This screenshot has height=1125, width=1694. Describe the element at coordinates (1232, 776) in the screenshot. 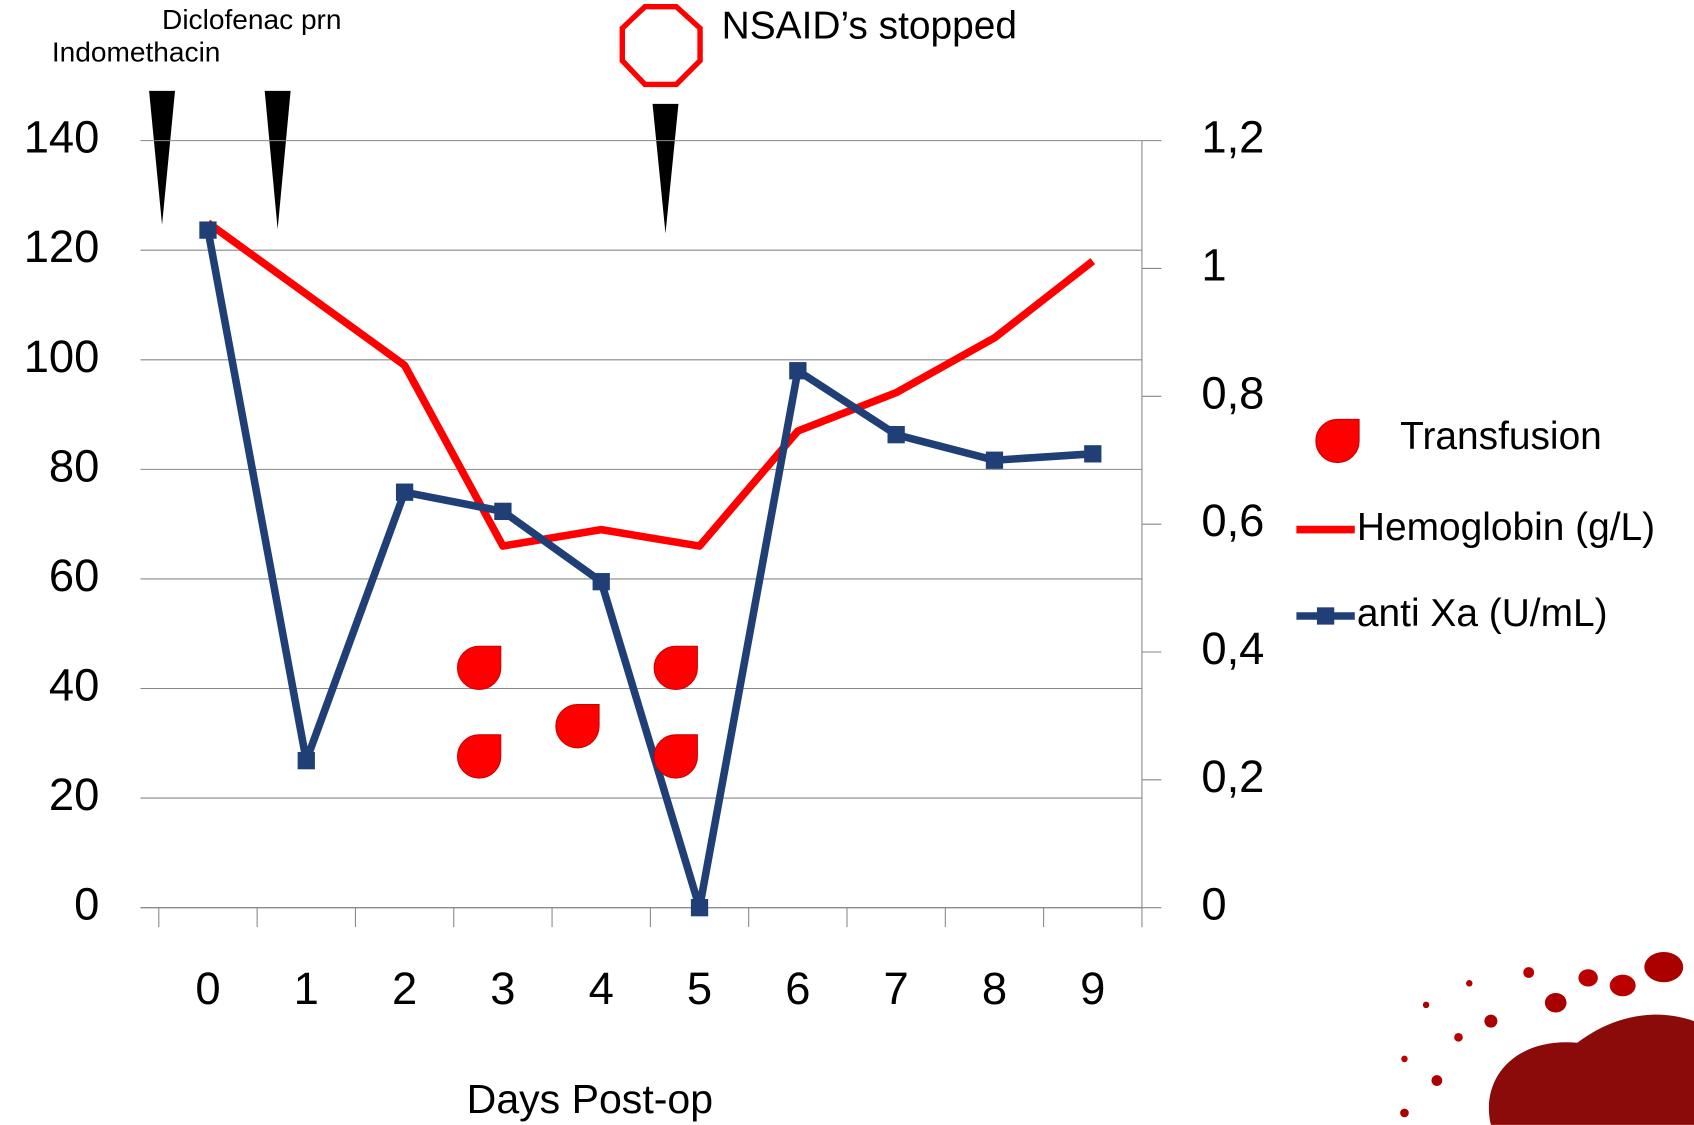

I see `y2-tick-label: 0,2` at that location.